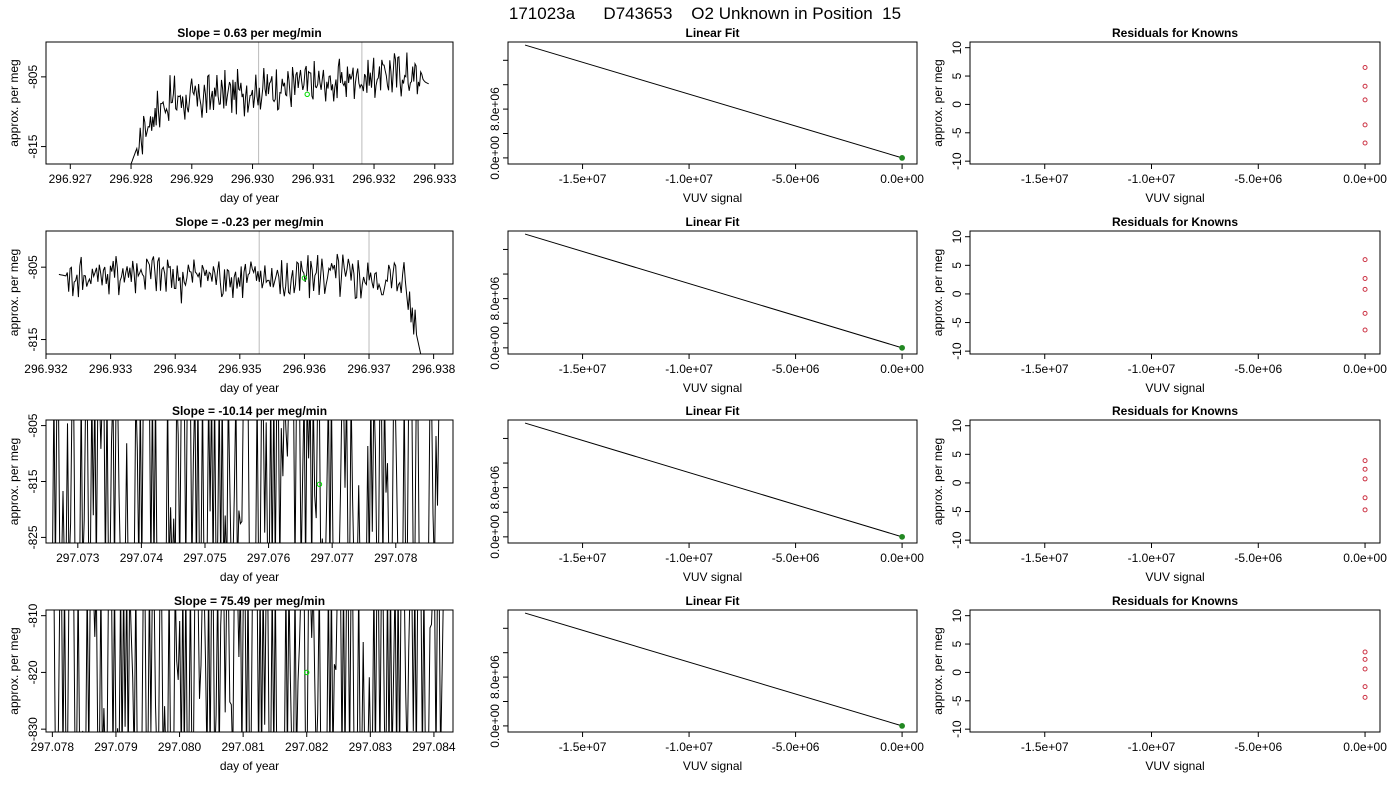 Image resolution: width=1400 pixels, height=800 pixels. What do you see at coordinates (249, 222) in the screenshot?
I see `chart-title: Slope = -0.23 per meg/min` at bounding box center [249, 222].